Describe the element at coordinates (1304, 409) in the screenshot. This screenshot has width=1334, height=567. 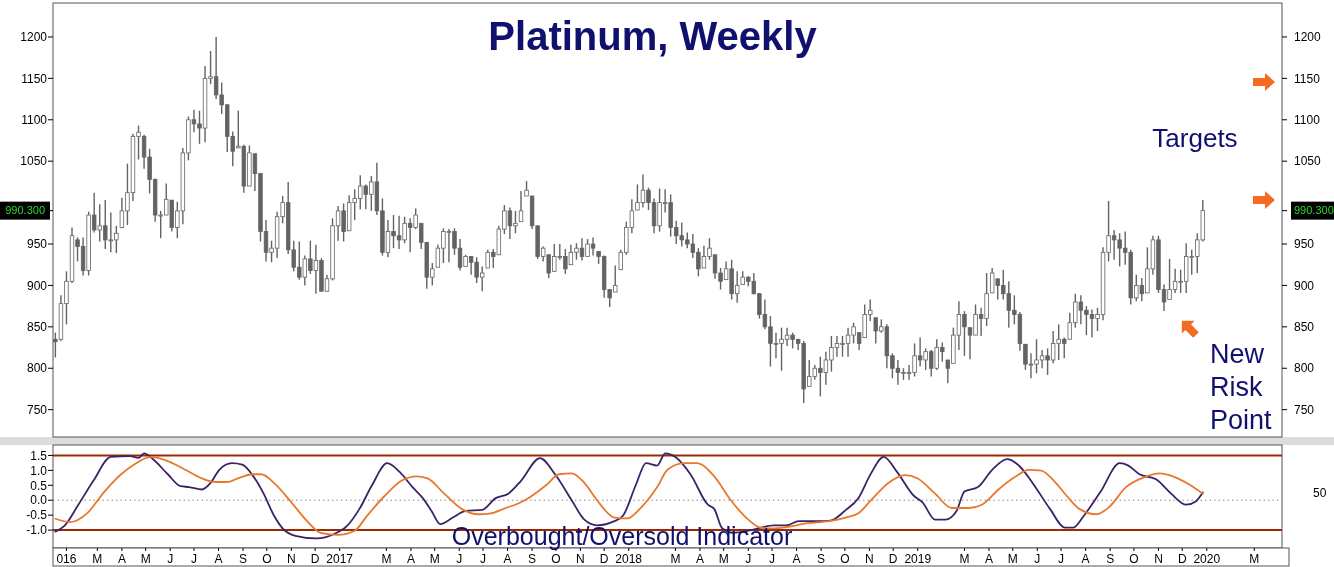
I see `y2-tick-label: 750` at that location.